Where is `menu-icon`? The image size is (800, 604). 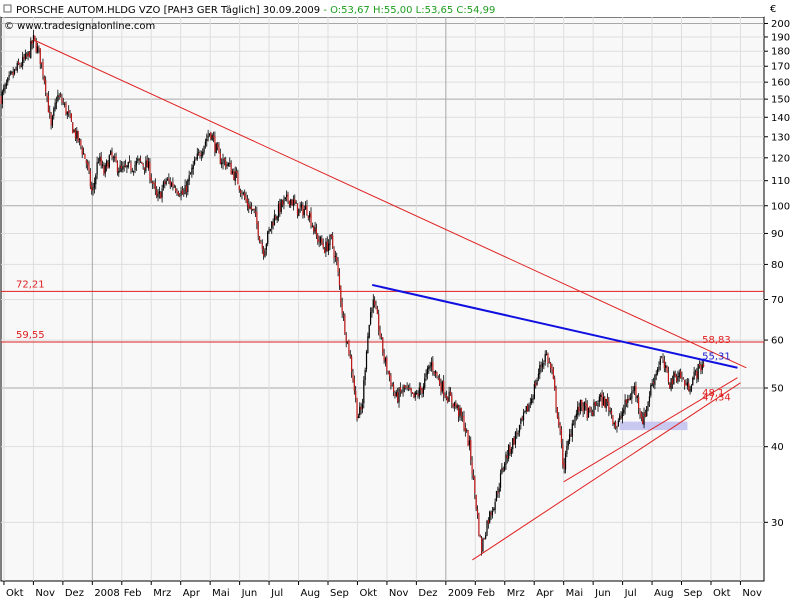 menu-icon is located at coordinates (7, 8).